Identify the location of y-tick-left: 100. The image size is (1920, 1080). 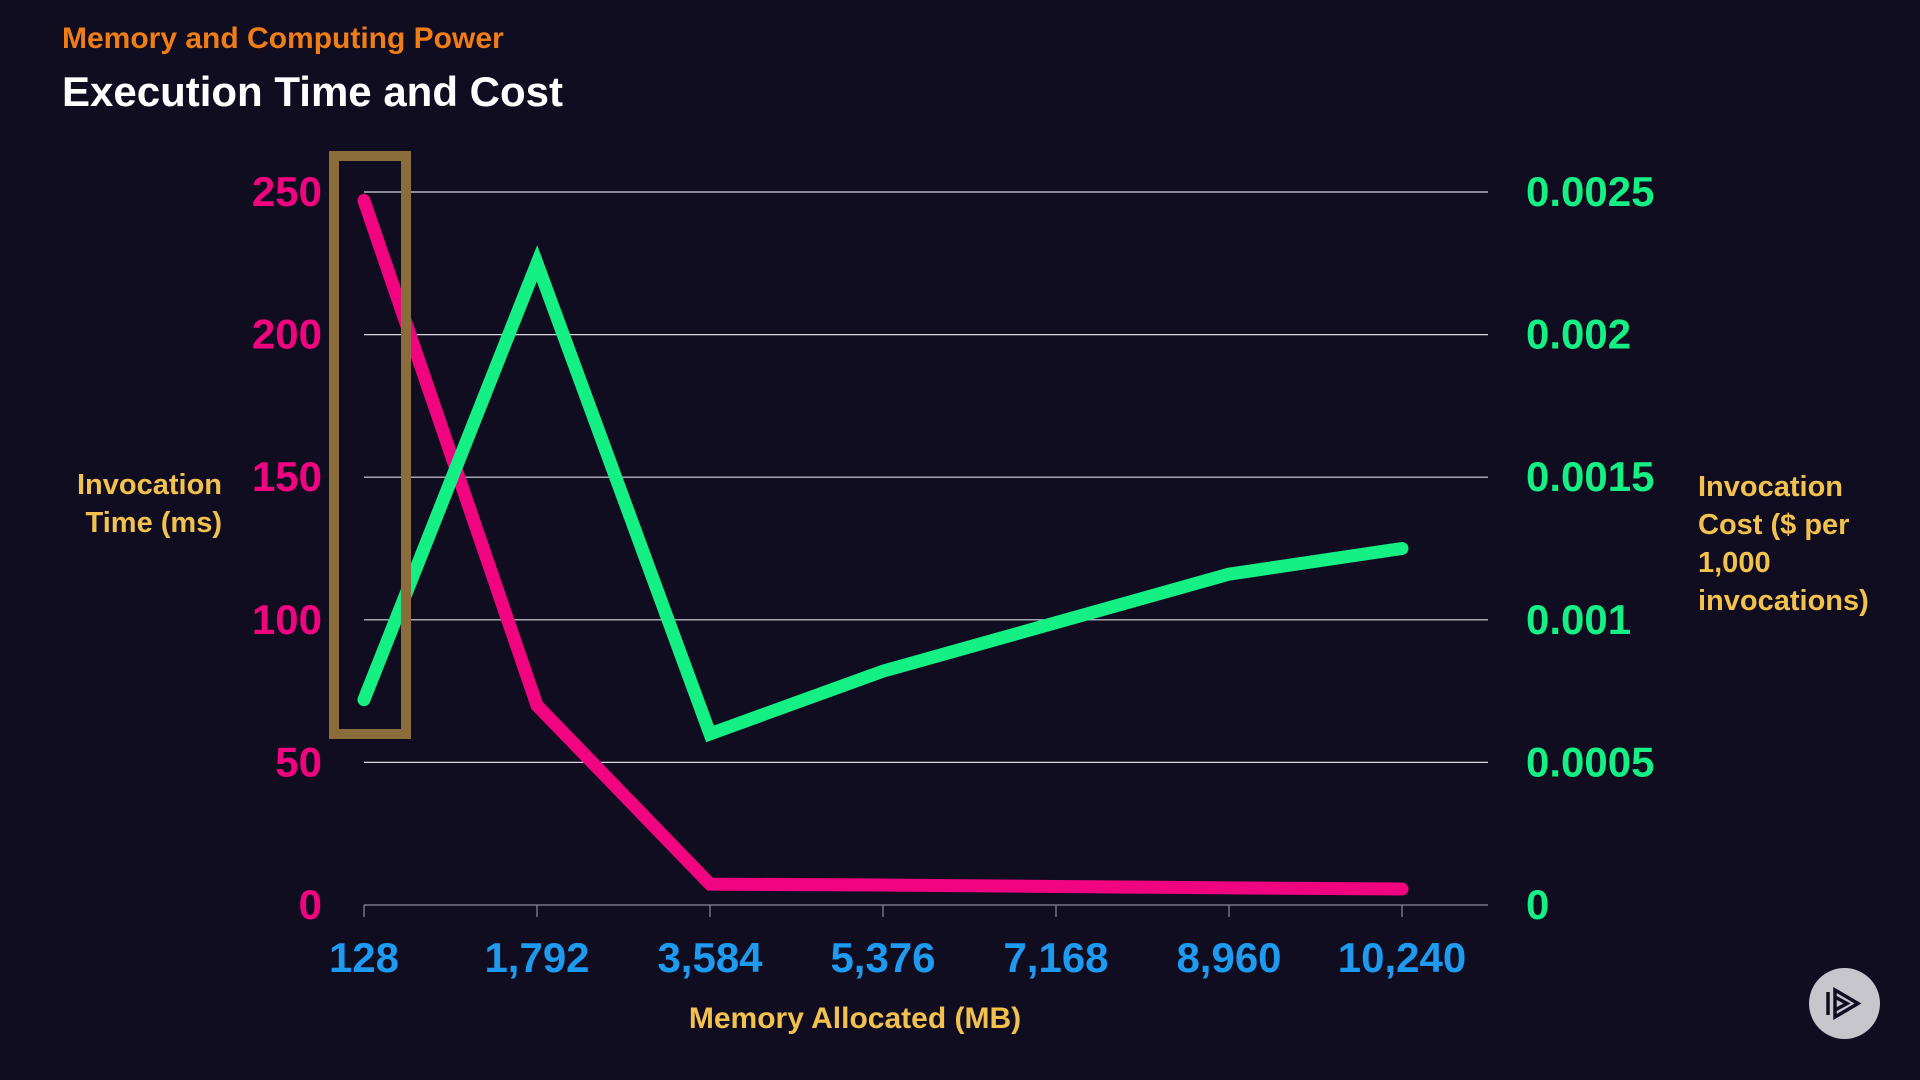
(287, 619).